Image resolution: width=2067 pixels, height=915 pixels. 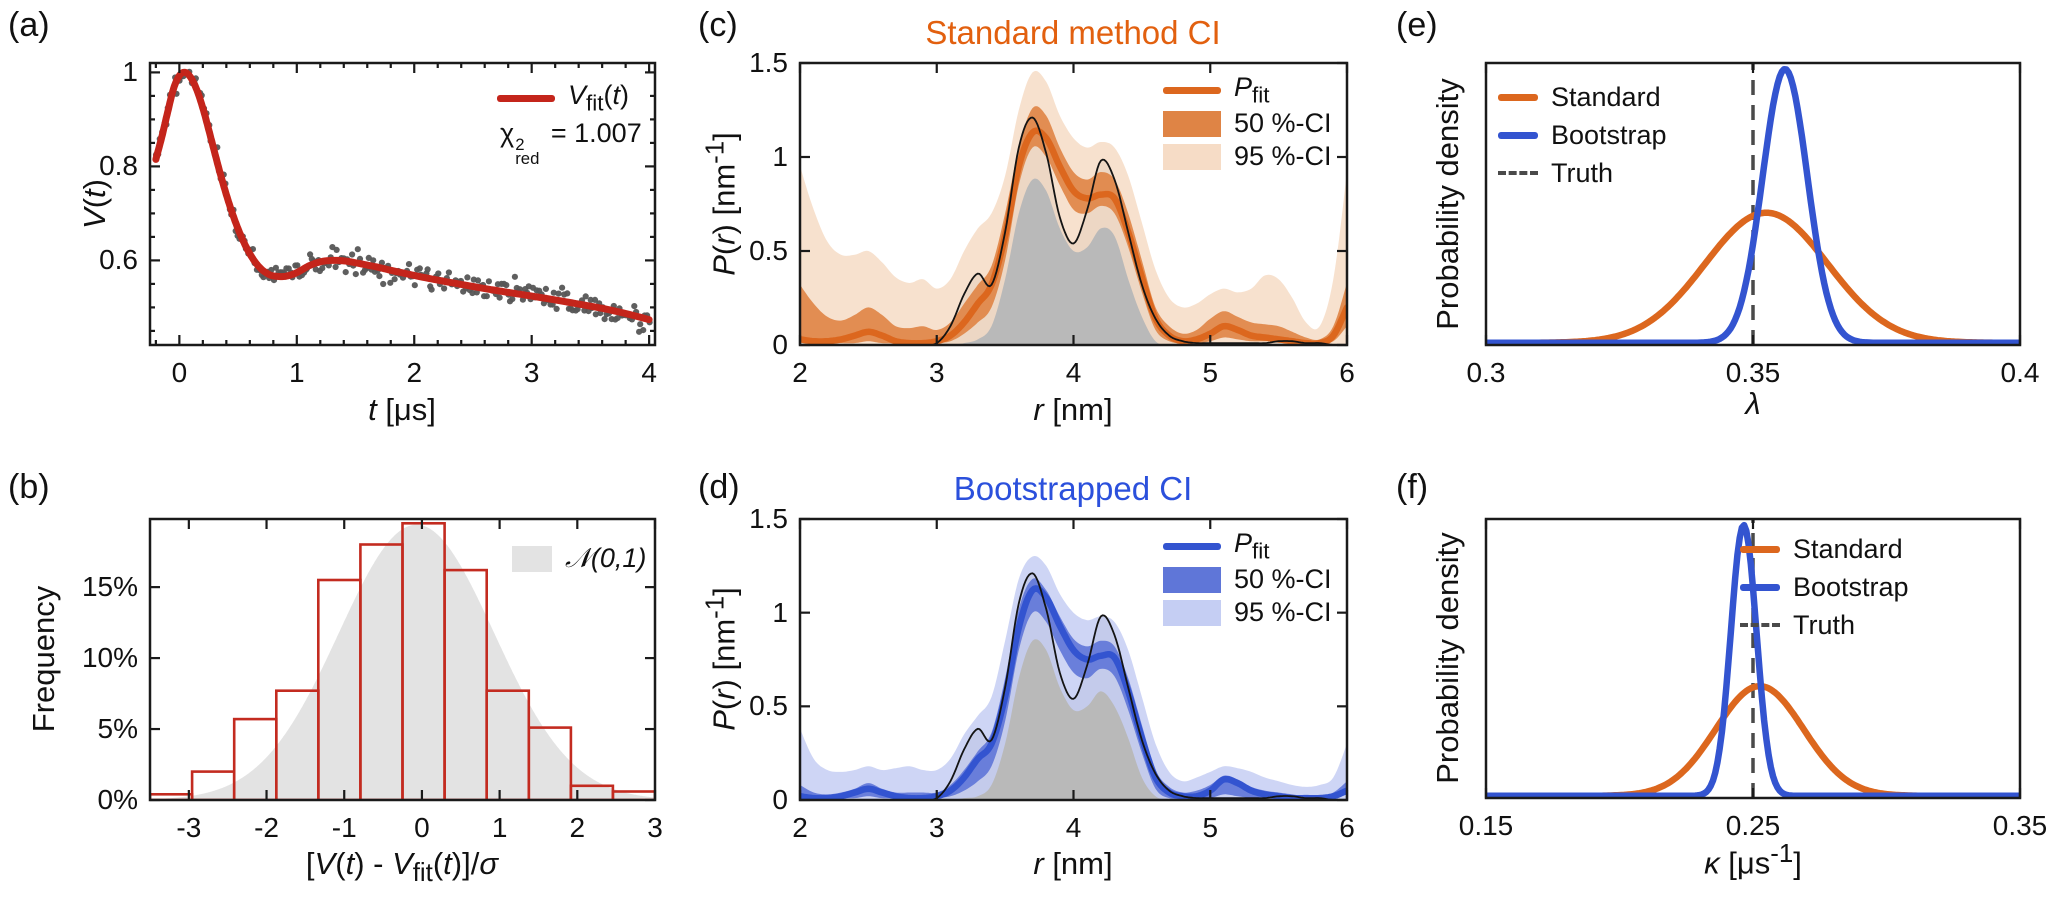 What do you see at coordinates (1486, 372) in the screenshot?
I see `tick-label: 0.3` at bounding box center [1486, 372].